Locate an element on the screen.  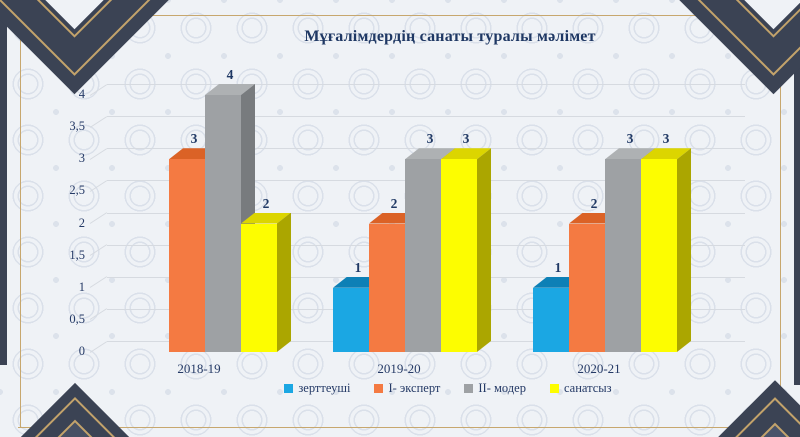
y-axis-tick-label: 0,5 is located at coordinates (77, 318).